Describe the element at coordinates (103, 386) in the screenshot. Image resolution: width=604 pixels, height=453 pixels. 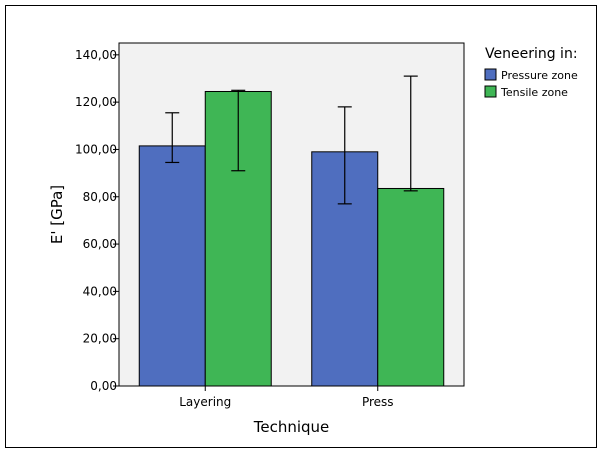
I see `y-tick-label: 0,00` at that location.